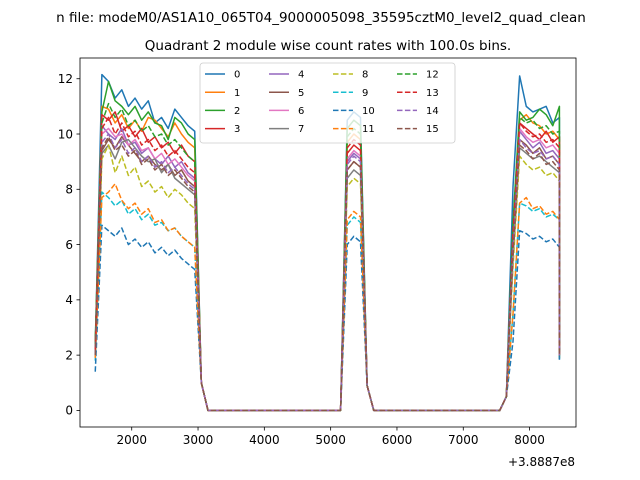  What do you see at coordinates (432, 75) in the screenshot?
I see `legend-label-12: 12` at bounding box center [432, 75].